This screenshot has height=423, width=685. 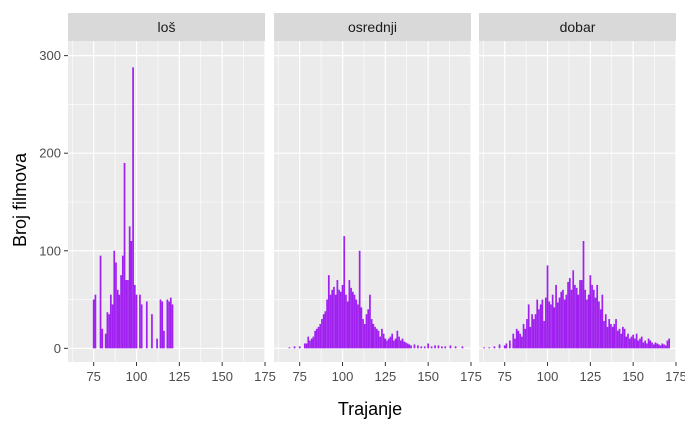 What do you see at coordinates (50, 250) in the screenshot?
I see `y-tick-label: 100` at bounding box center [50, 250].